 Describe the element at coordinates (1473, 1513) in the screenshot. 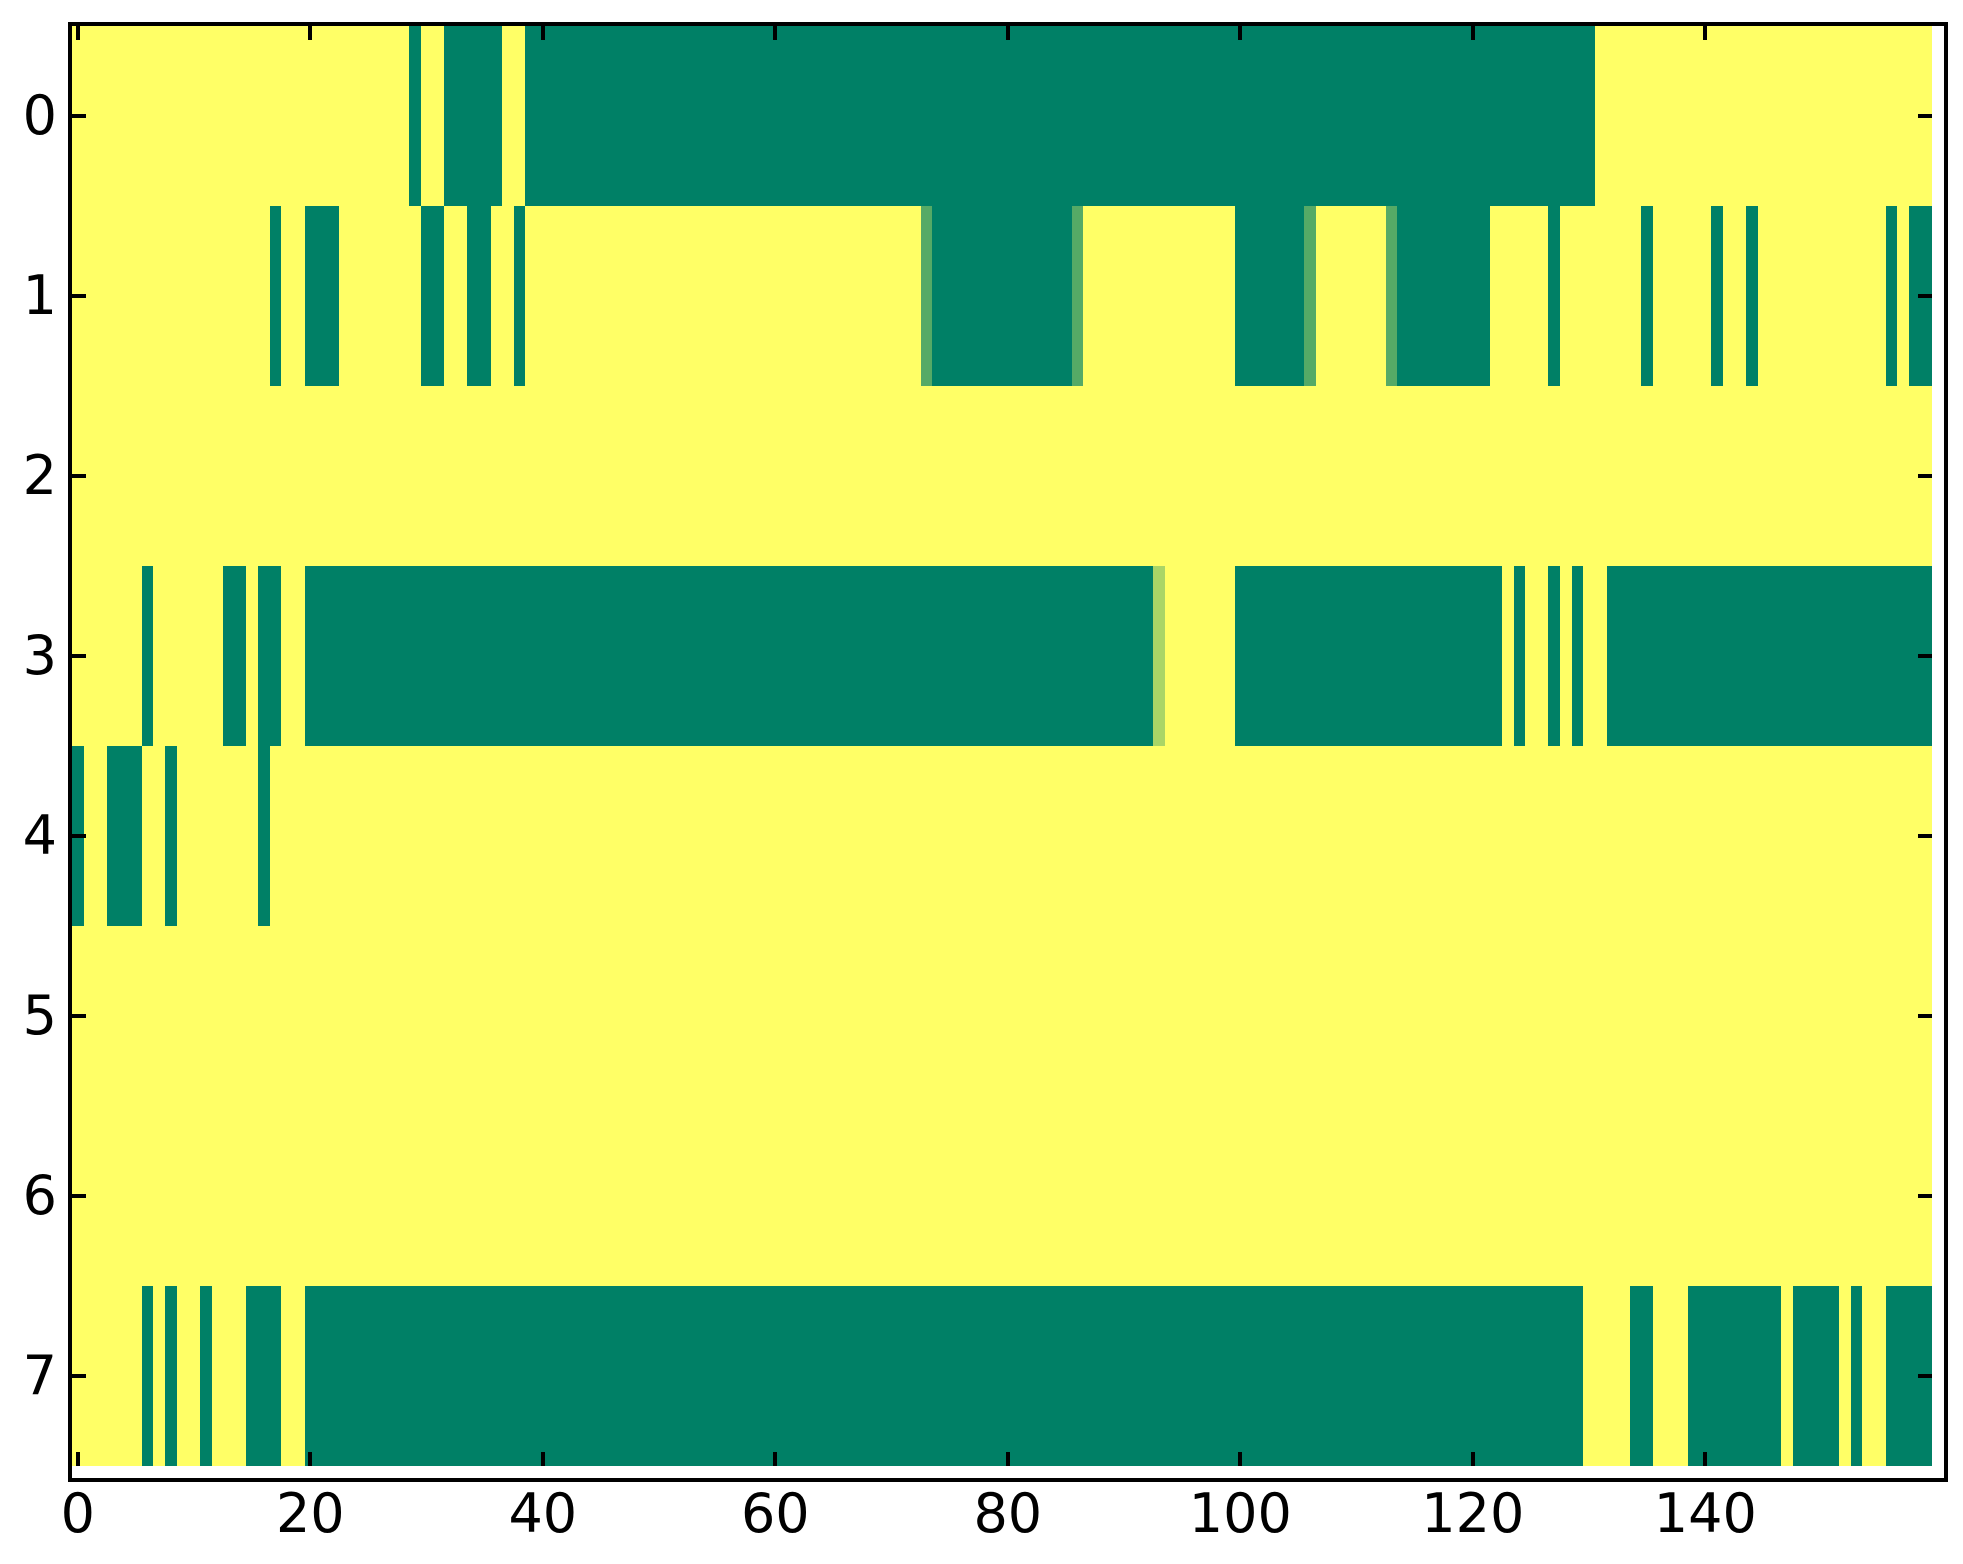

I see `x-tick-label: 120` at that location.